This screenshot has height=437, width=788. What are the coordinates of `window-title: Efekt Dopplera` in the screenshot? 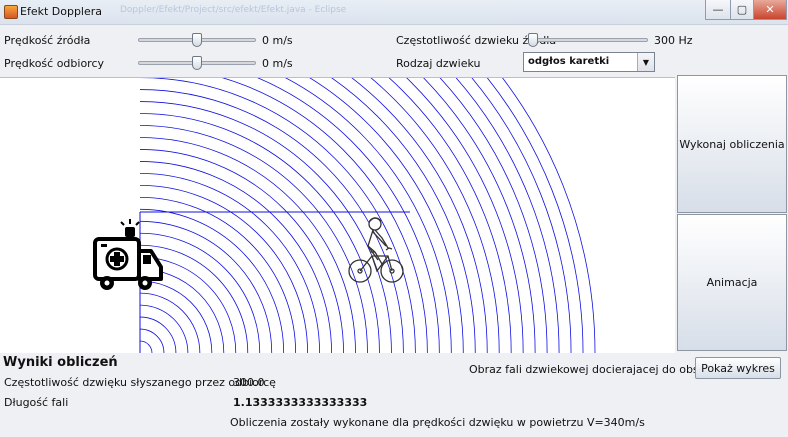 It's located at (61, 11).